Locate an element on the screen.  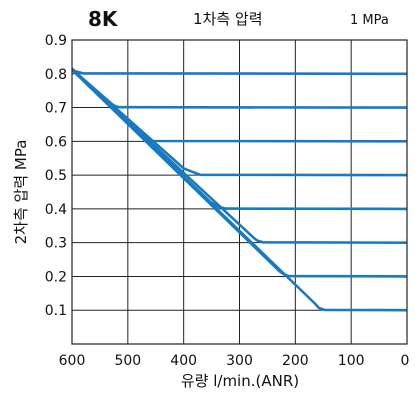
x-tick-label-1: 500 is located at coordinates (127, 361).